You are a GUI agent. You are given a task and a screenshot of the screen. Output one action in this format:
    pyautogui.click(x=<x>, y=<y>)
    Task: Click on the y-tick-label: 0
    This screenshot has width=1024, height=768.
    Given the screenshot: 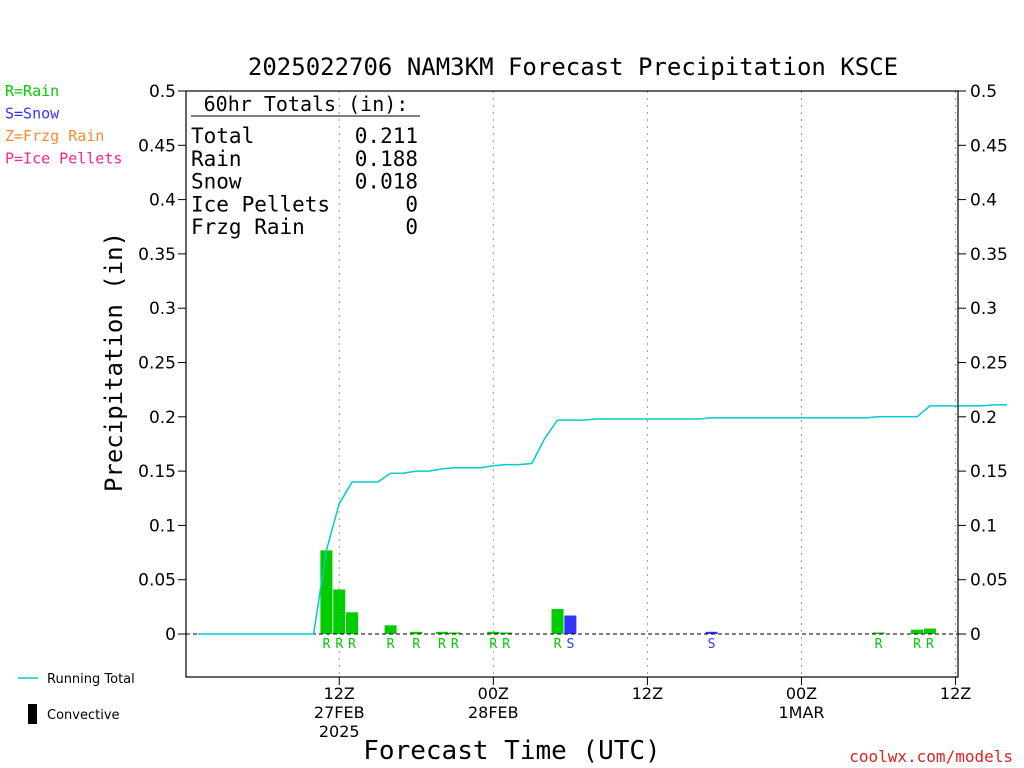 What is the action you would take?
    pyautogui.click(x=170, y=635)
    